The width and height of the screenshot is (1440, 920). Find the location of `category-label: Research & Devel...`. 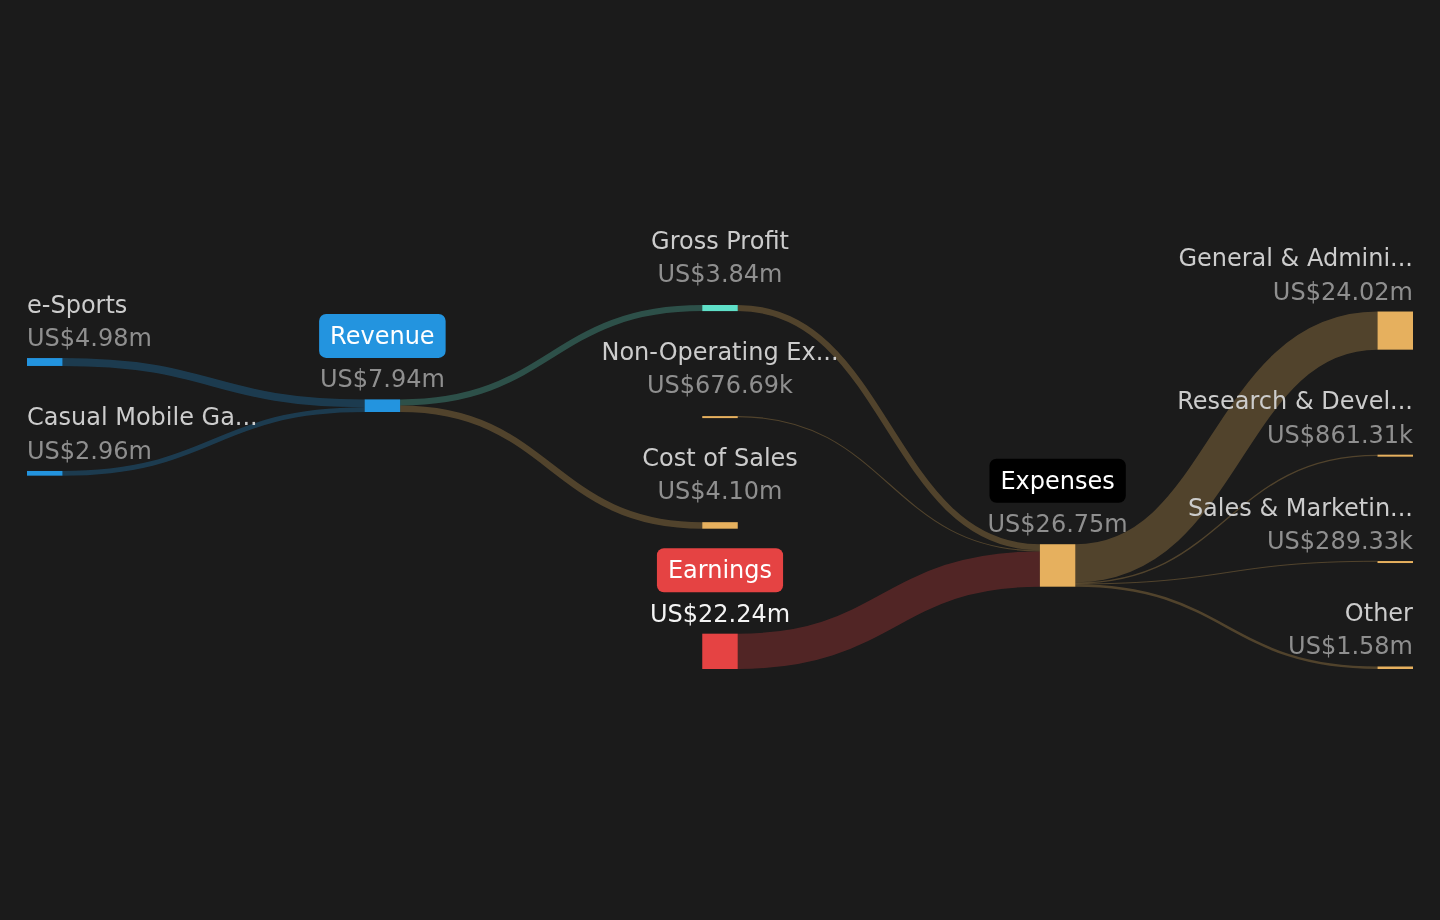

category-label: Research & Devel... is located at coordinates (1295, 401).